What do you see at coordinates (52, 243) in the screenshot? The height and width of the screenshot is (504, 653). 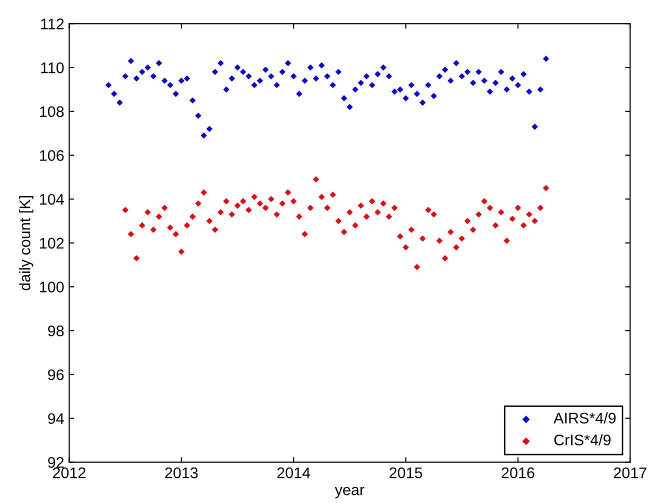 I see `y-tick-label: 102` at bounding box center [52, 243].